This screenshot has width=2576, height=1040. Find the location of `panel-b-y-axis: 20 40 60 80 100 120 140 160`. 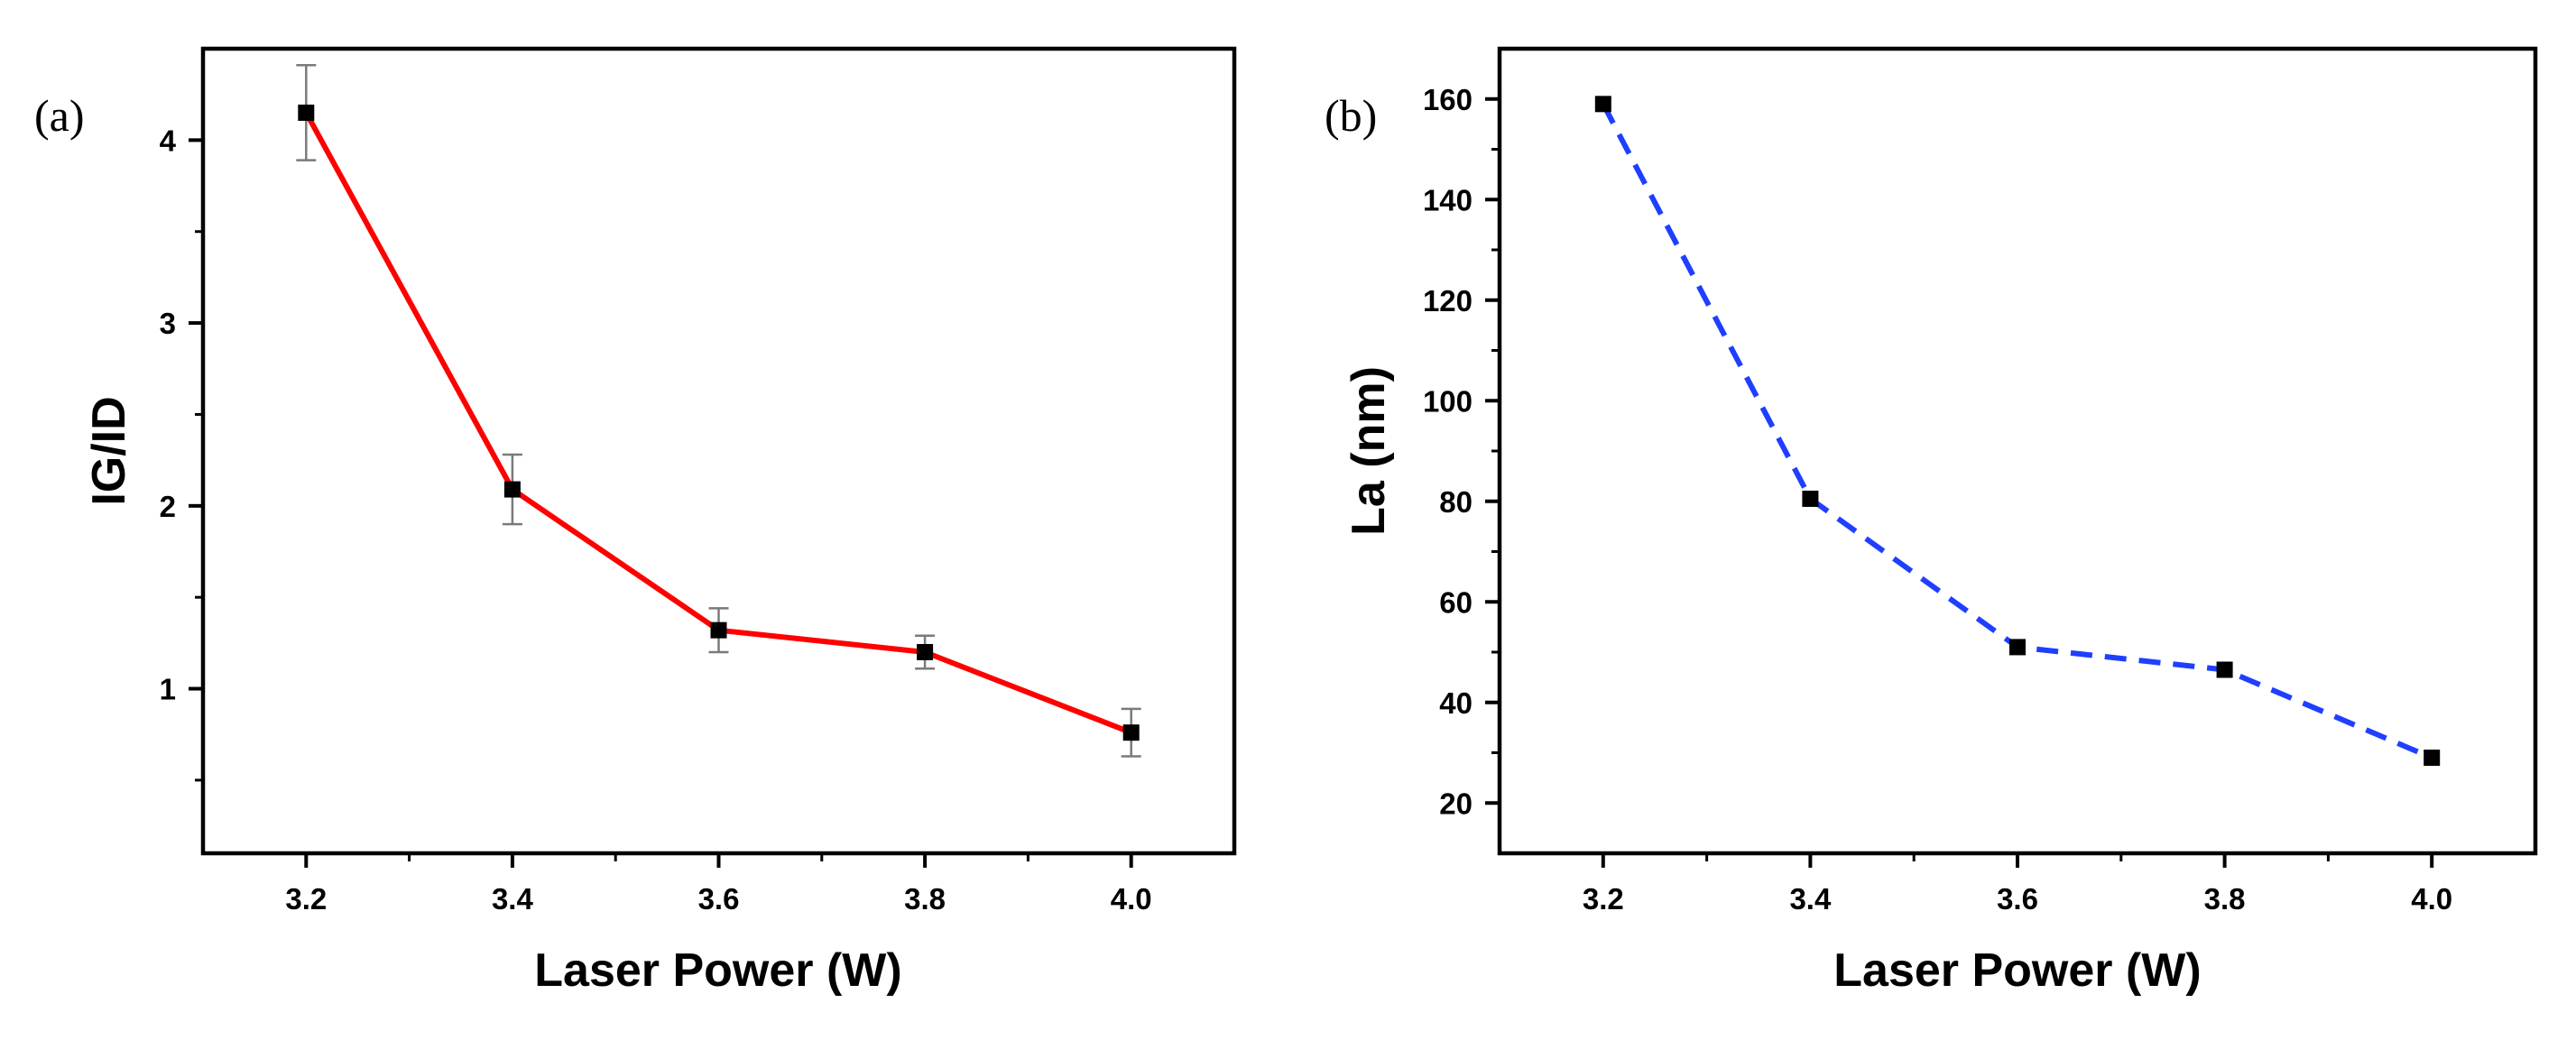

panel-b-y-axis: 20 40 60 80 100 120 140 160 is located at coordinates (1461, 451).